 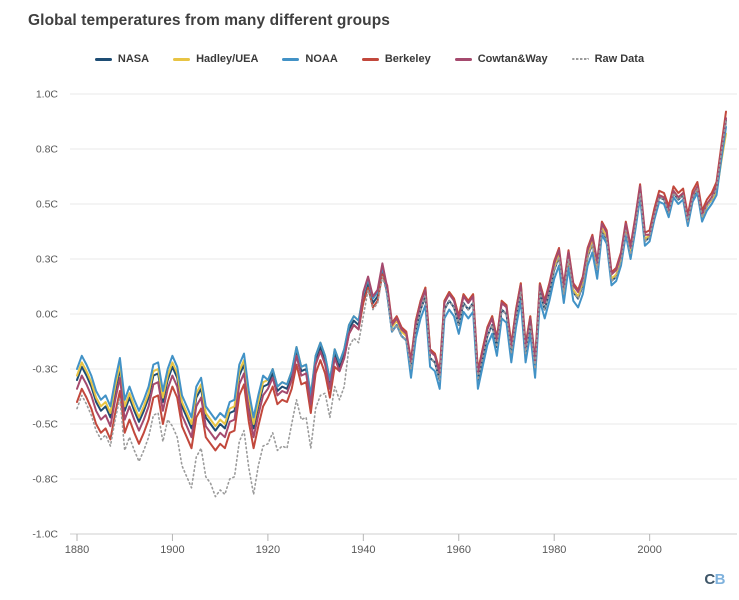 I want to click on y-axis-tick-label: -0.8C, so click(x=45, y=480).